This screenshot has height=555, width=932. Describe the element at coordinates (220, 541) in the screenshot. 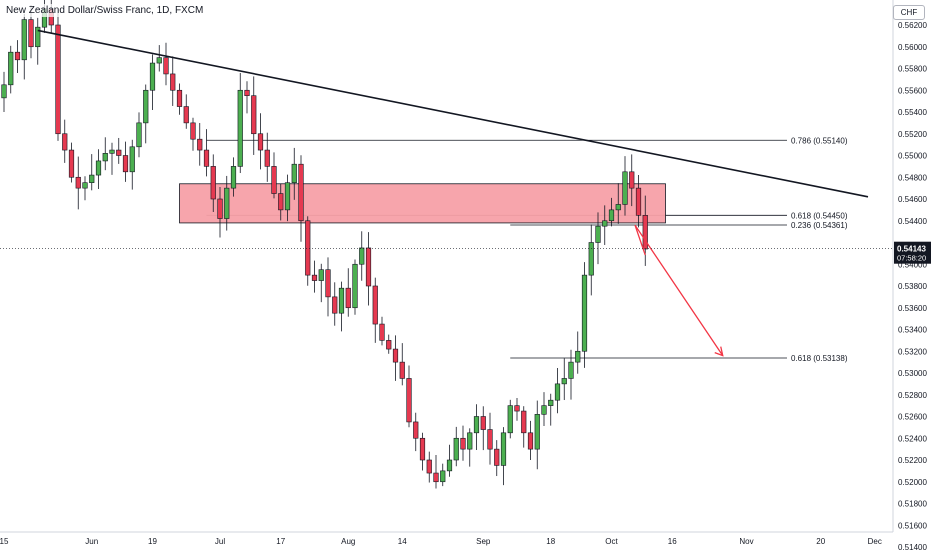

I see `x-tick-label: Jul` at that location.